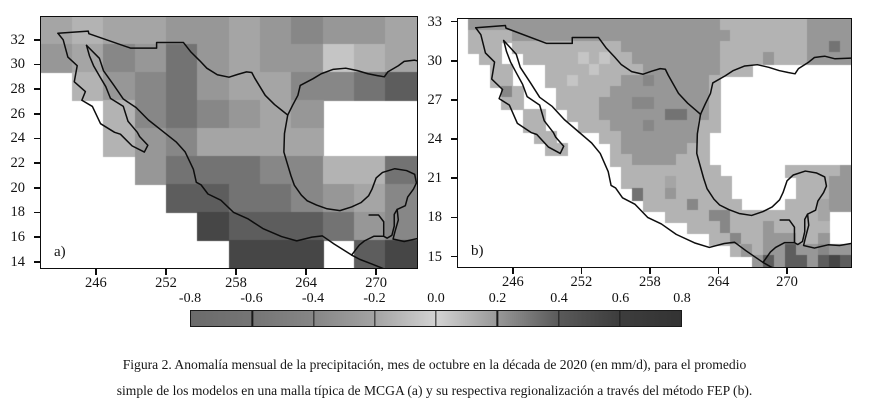 The width and height of the screenshot is (869, 414). Describe the element at coordinates (497, 298) in the screenshot. I see `colorbar-tick-label: 0.2` at that location.